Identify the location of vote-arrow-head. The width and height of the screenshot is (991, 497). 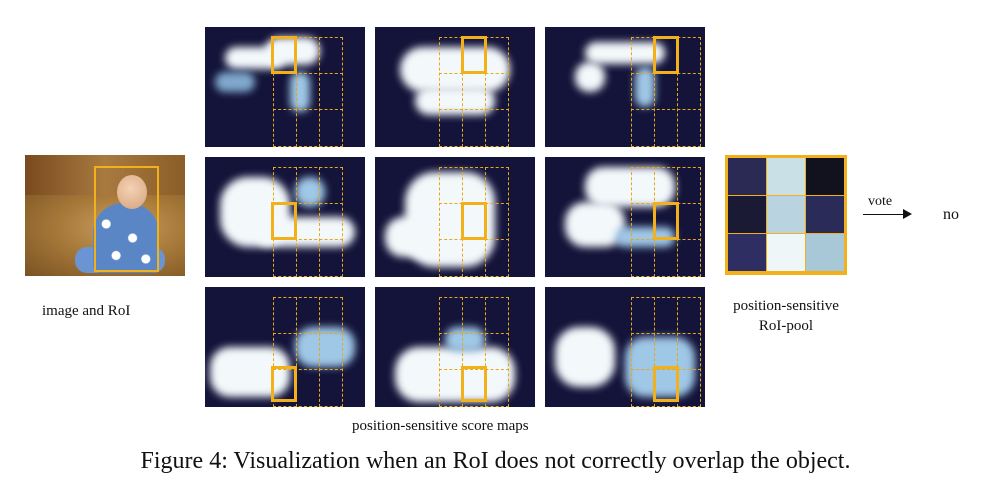
(907, 214).